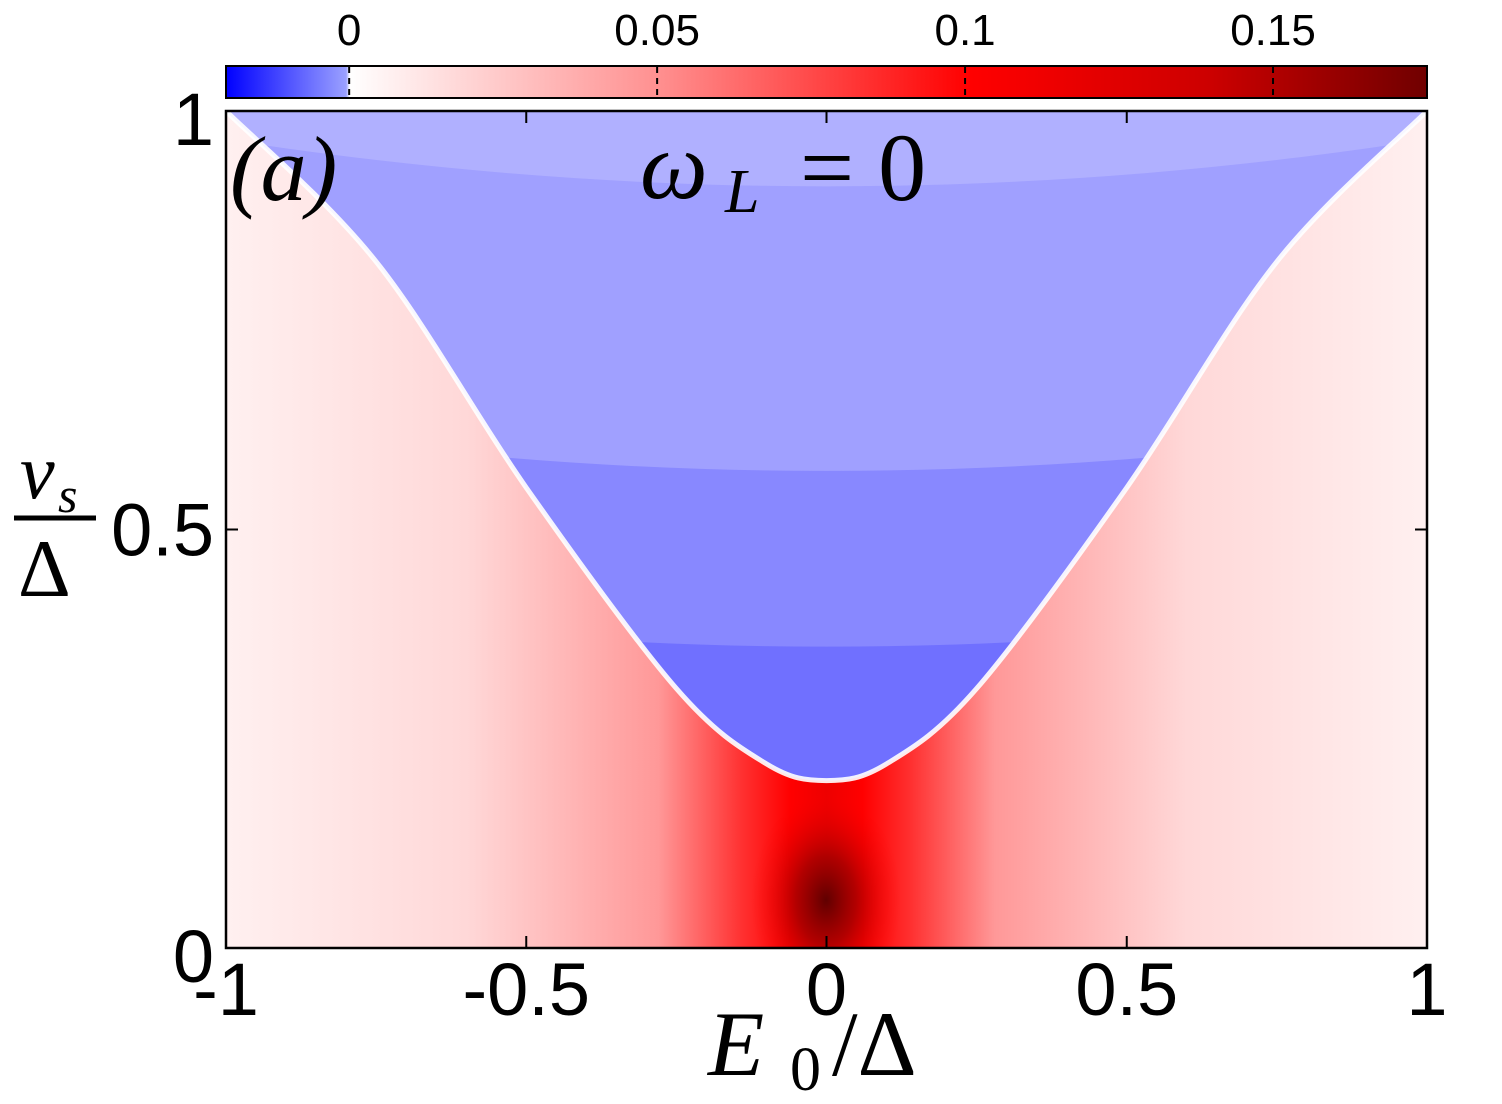 The image size is (1502, 1104). Describe the element at coordinates (826, 82) in the screenshot. I see `colorbar-bar` at that location.